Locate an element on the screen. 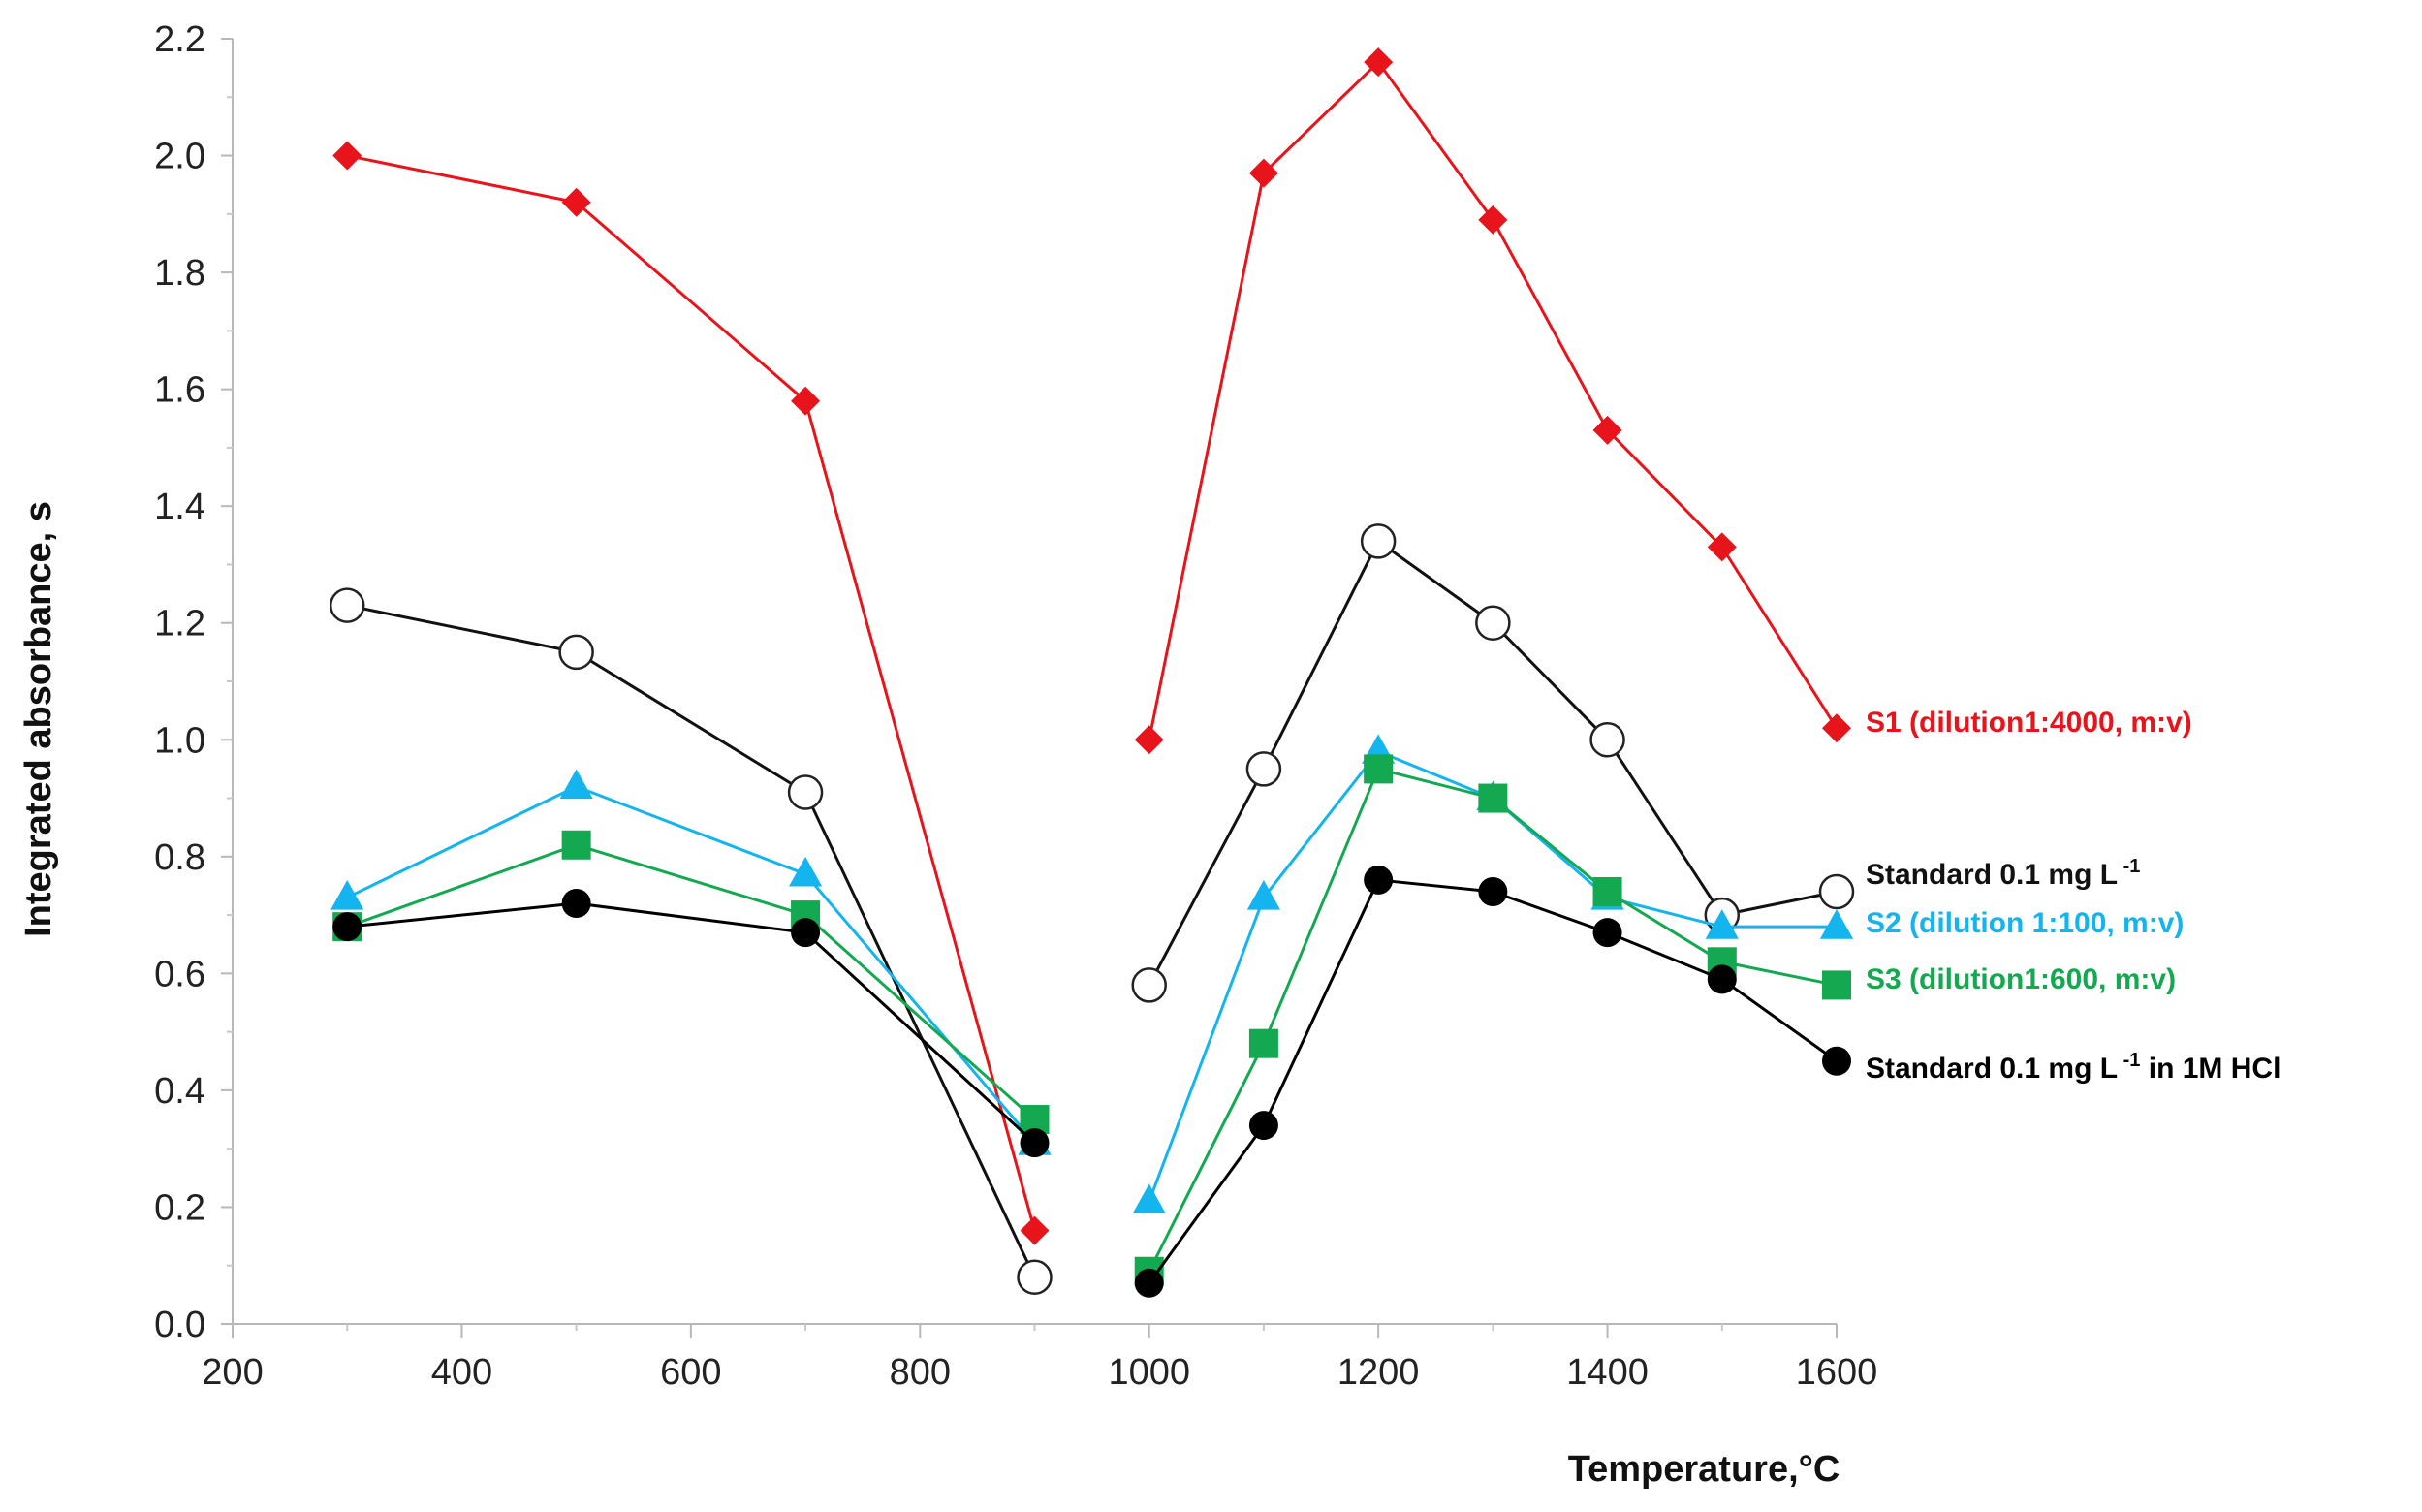 This screenshot has height=1512, width=2422. y-tick-label: 0.4 is located at coordinates (179, 1091).